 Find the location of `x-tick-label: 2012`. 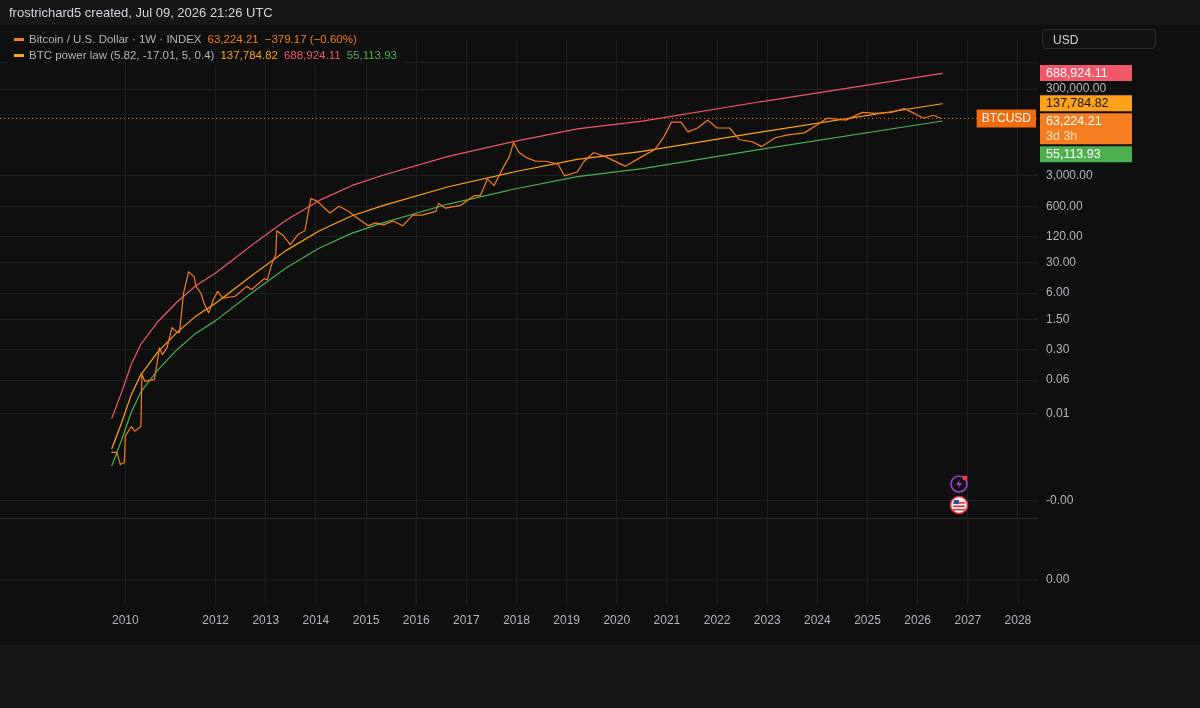

x-tick-label: 2012 is located at coordinates (216, 619).